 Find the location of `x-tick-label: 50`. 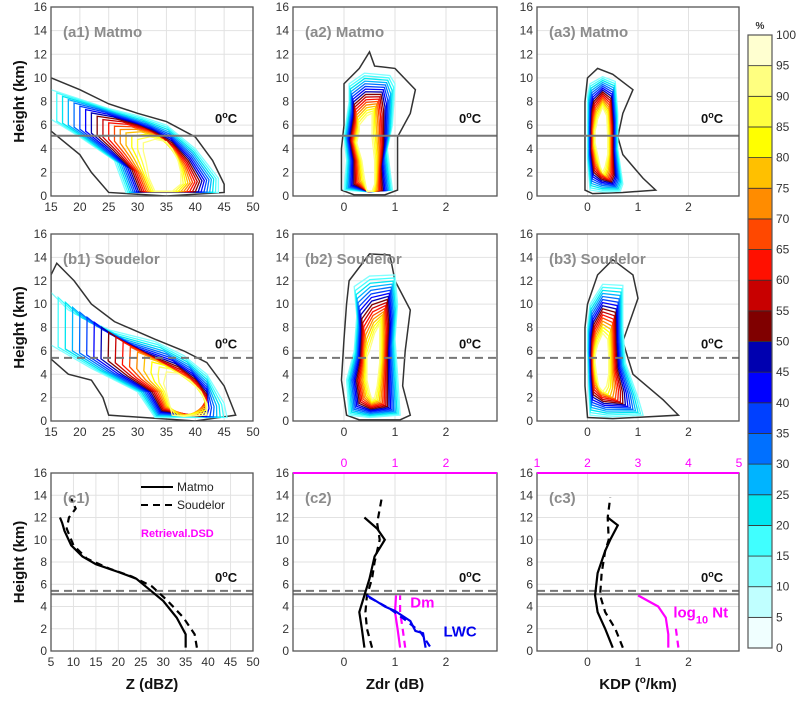

x-tick-label: 50 is located at coordinates (253, 662).